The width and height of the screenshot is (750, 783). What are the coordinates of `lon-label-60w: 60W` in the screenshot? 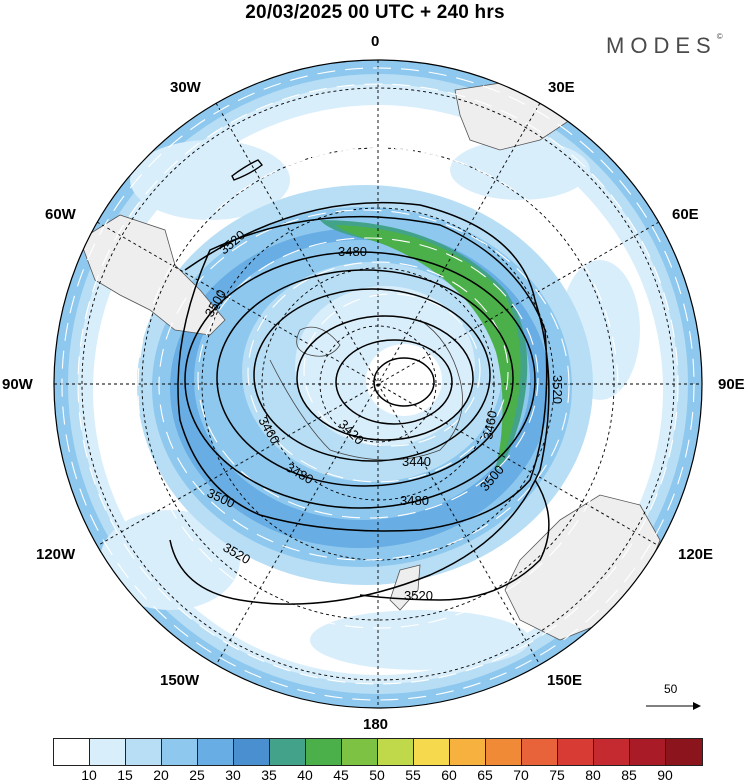 It's located at (60, 214).